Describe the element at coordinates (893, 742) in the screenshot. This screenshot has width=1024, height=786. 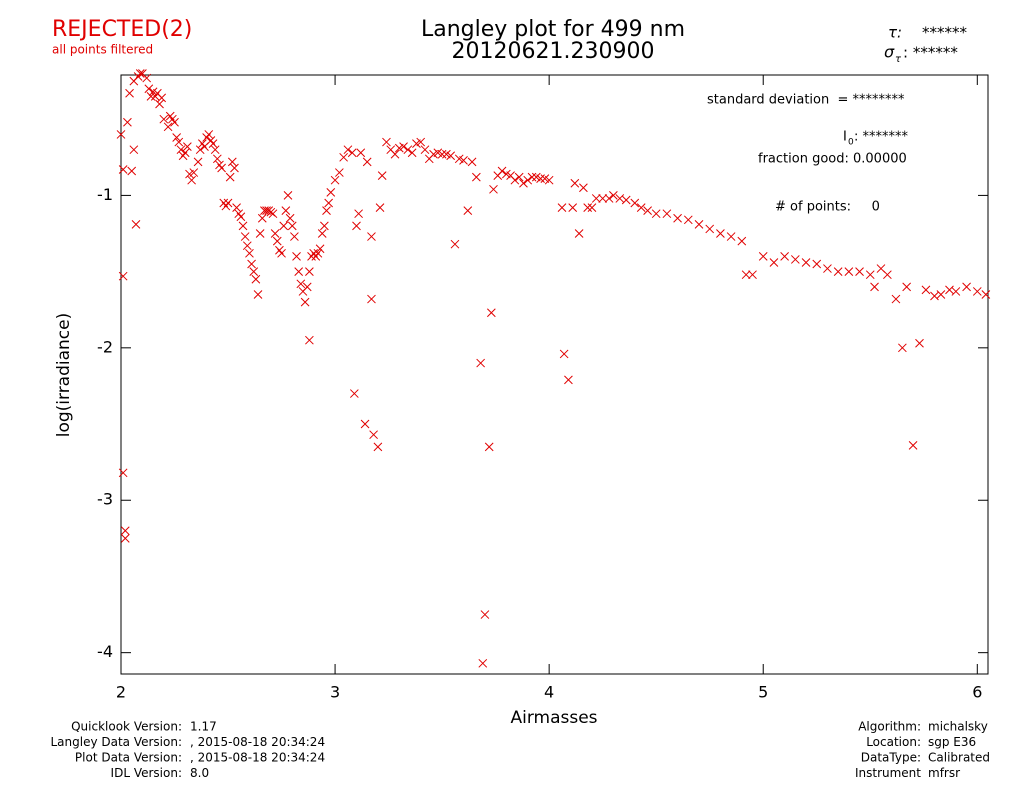
I see `footer-label: Location:` at that location.